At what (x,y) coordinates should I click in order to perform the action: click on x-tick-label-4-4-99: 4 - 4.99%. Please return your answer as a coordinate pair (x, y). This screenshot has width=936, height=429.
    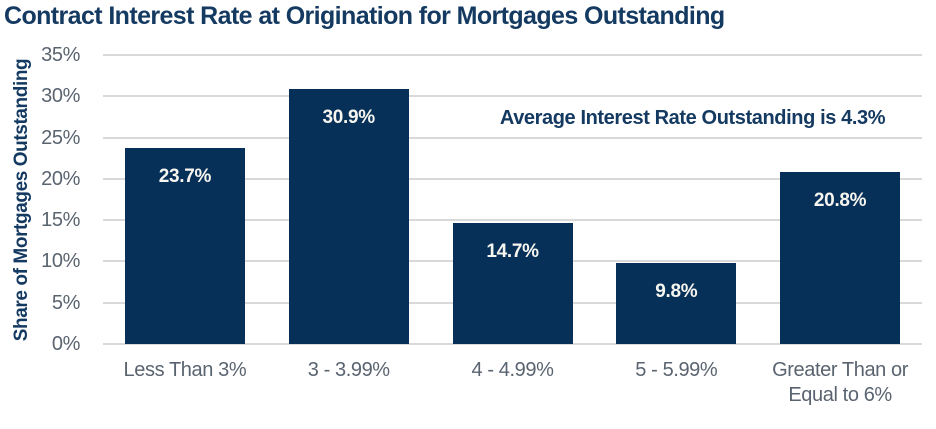
    Looking at the image, I should click on (512, 370).